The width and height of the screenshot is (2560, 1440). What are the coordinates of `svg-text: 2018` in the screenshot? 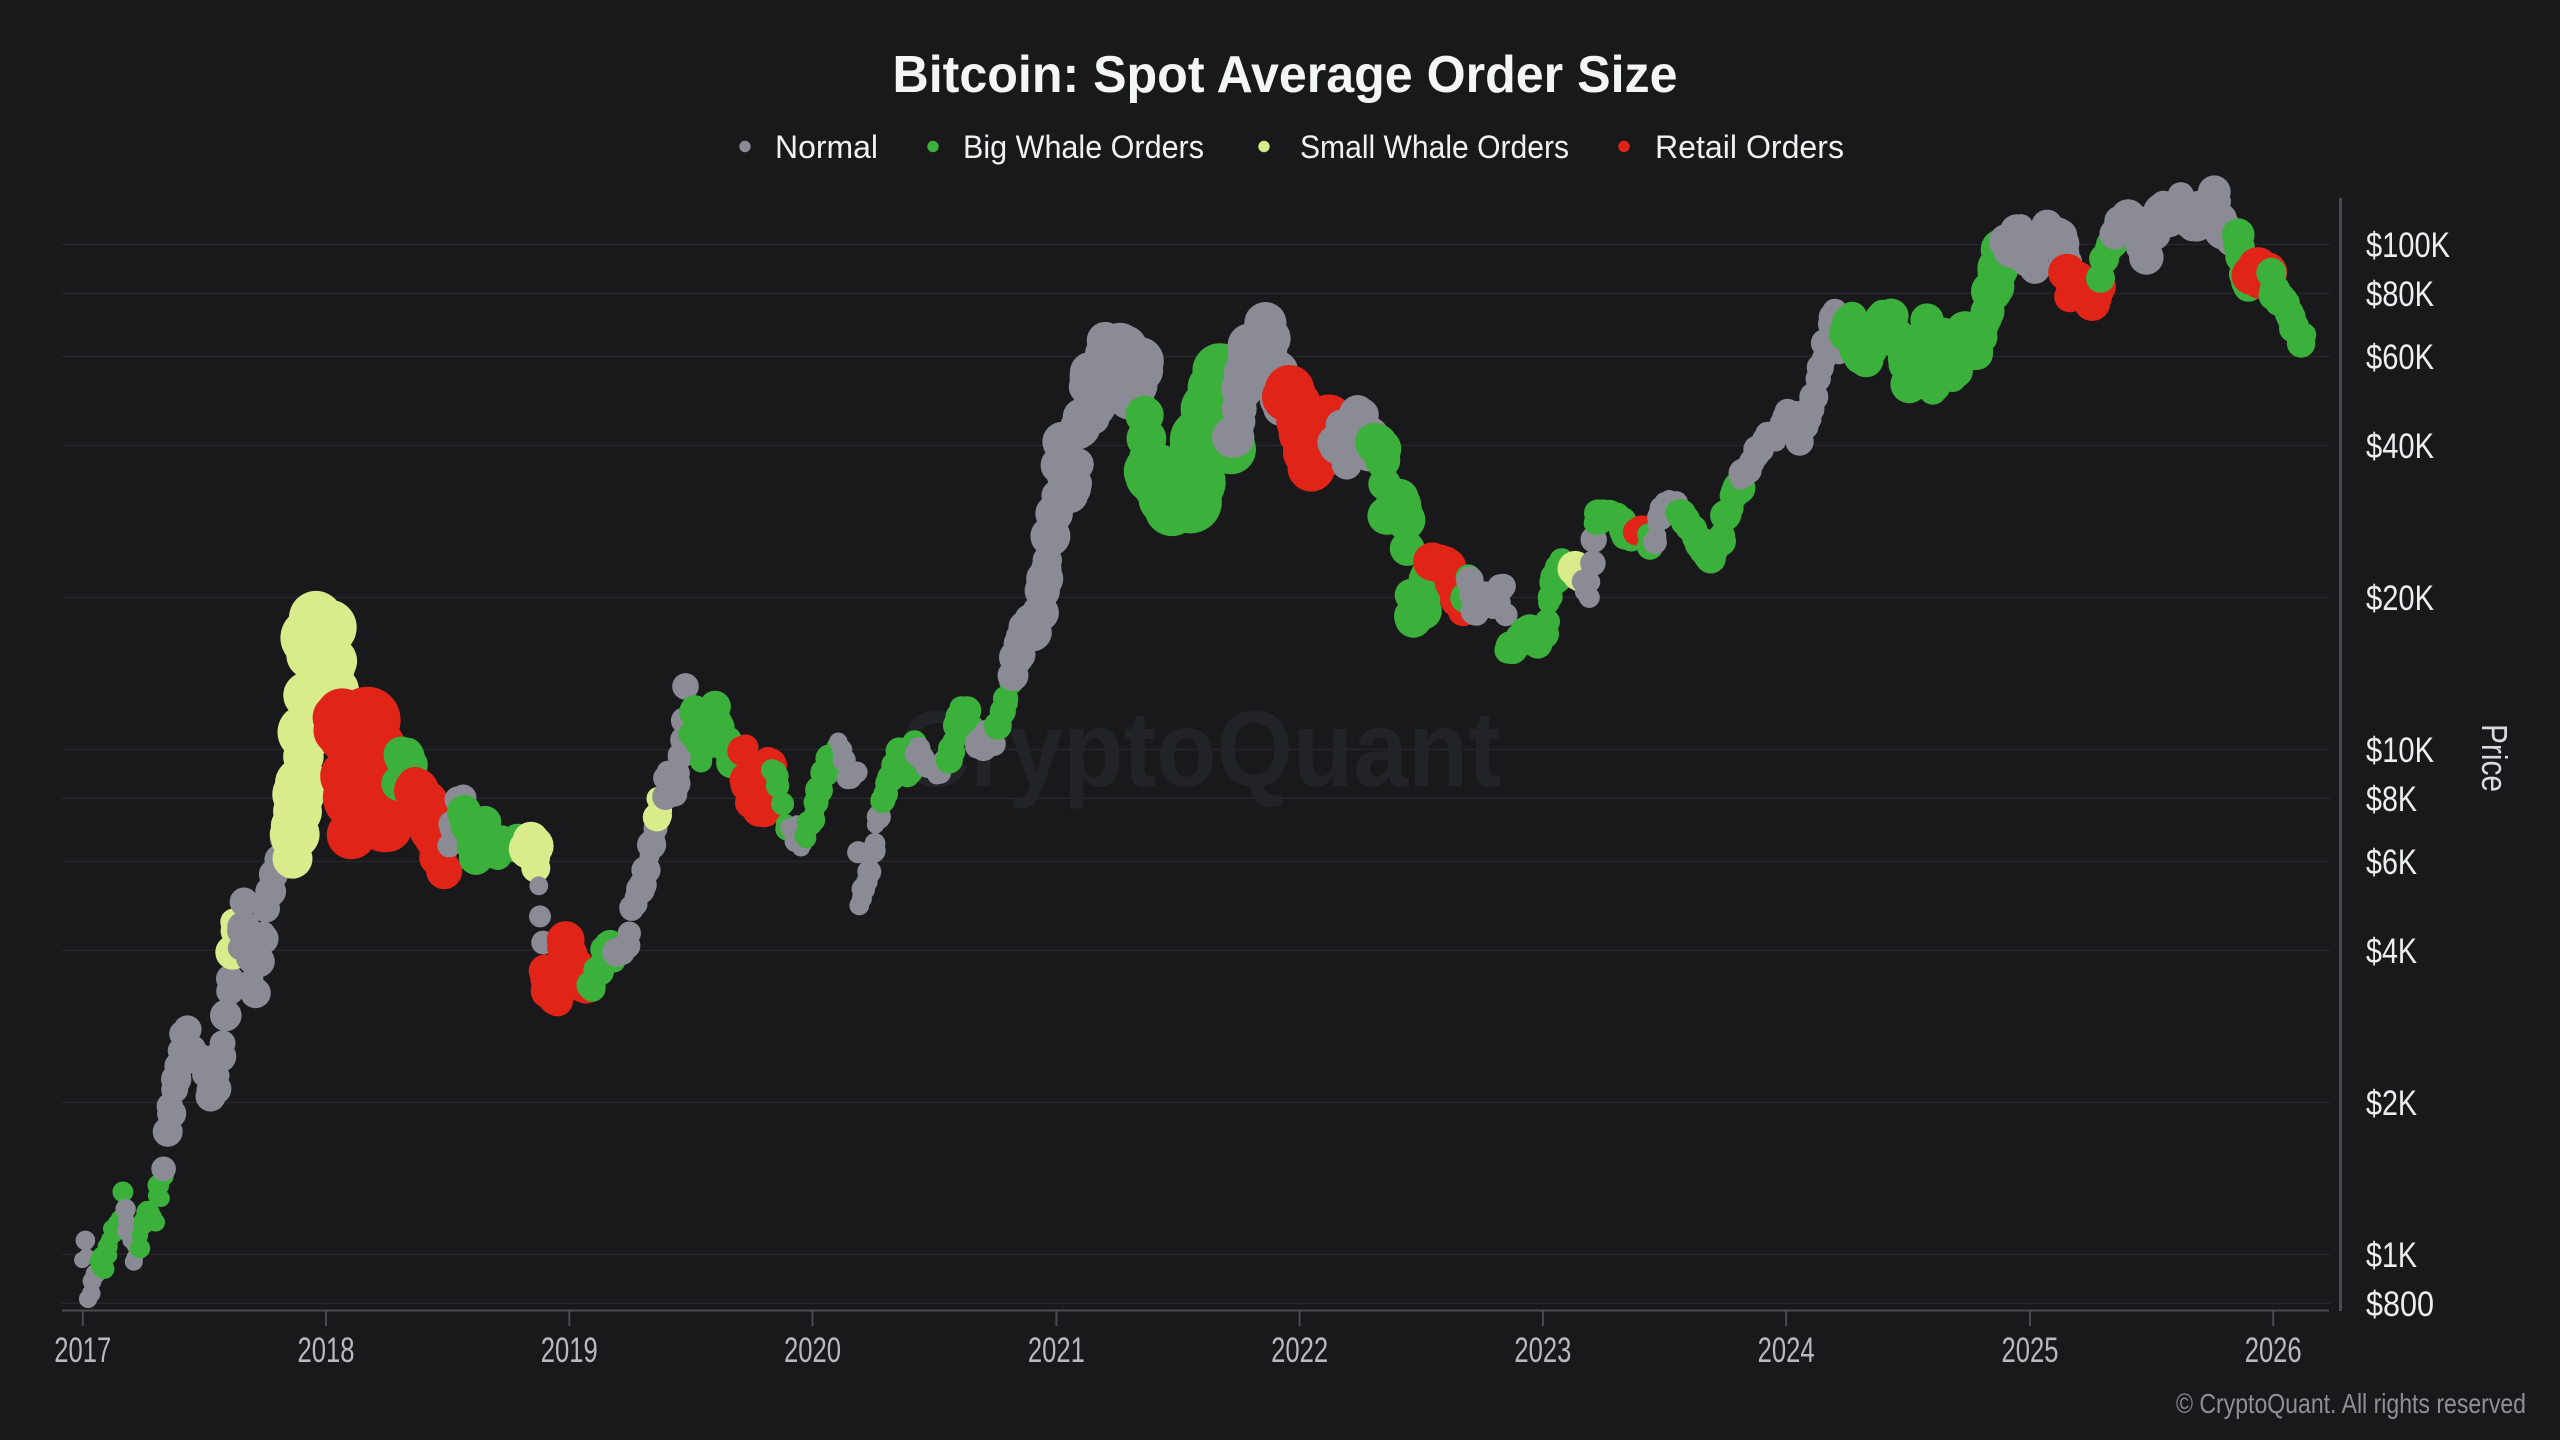 It's located at (326, 1350).